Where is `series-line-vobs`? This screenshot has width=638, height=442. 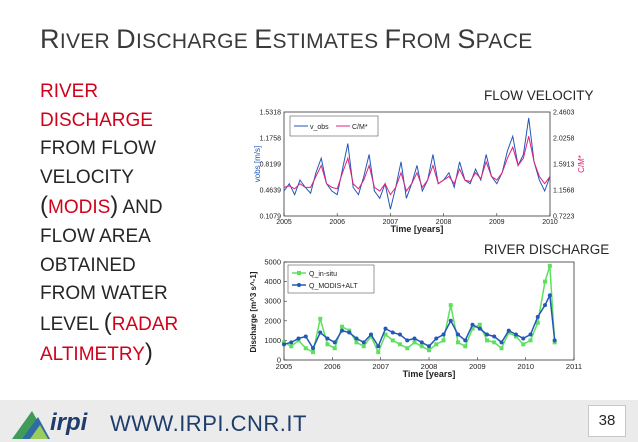
series-line-vobs is located at coordinates (417, 163).